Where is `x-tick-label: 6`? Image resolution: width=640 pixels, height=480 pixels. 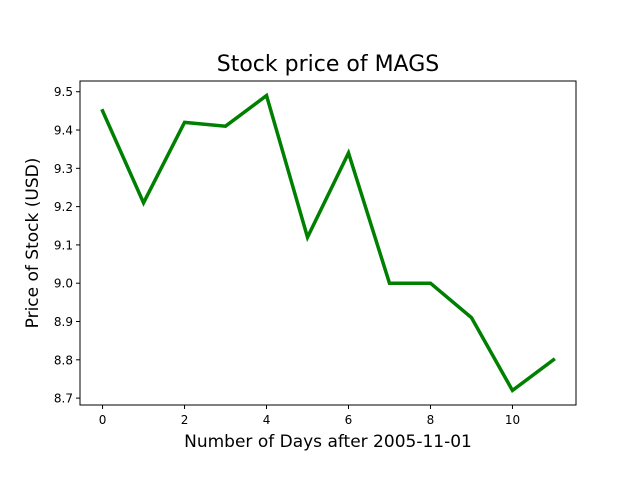 x-tick-label: 6 is located at coordinates (349, 420).